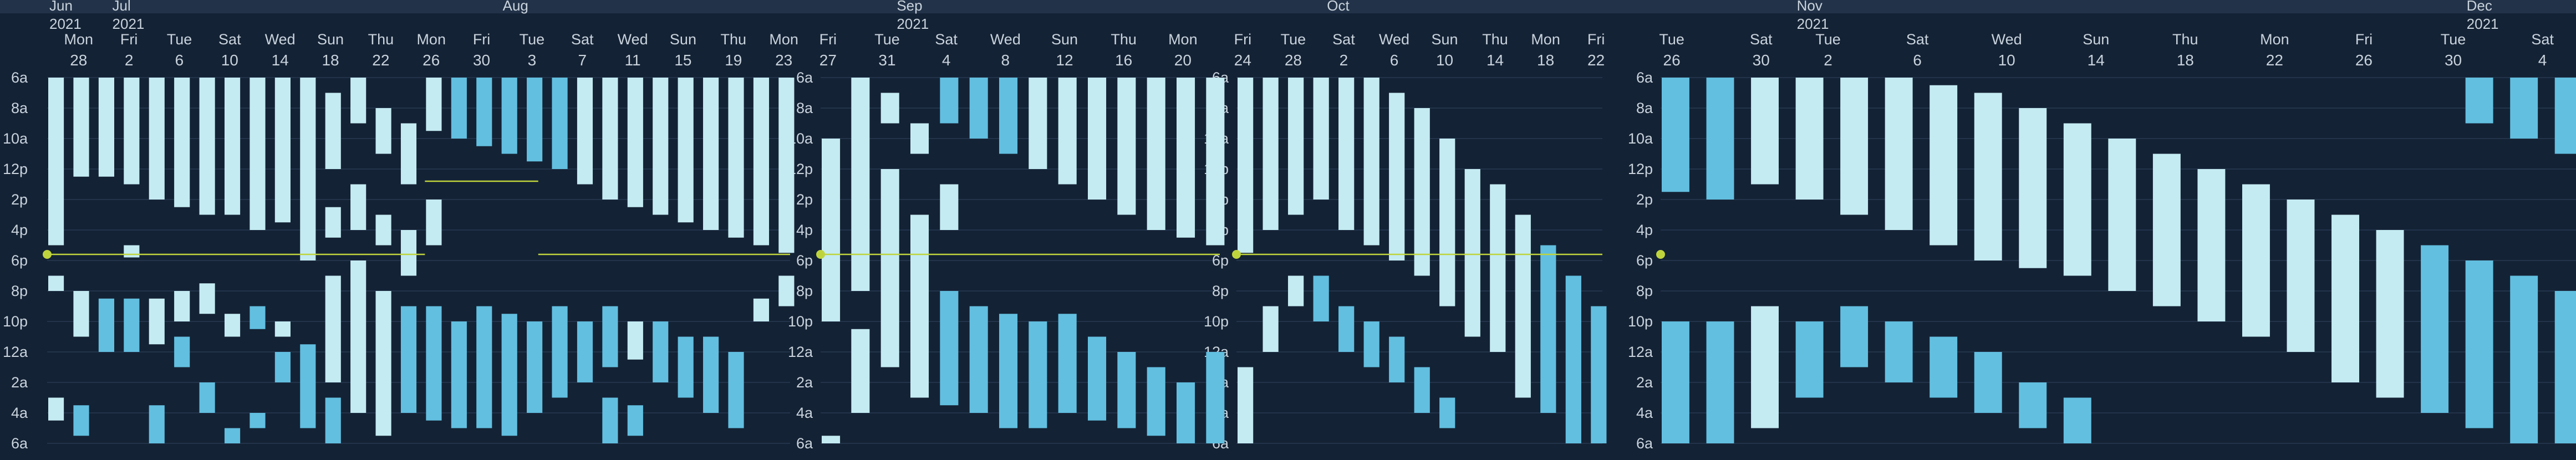  I want to click on day-tick-date: 20, so click(1183, 61).